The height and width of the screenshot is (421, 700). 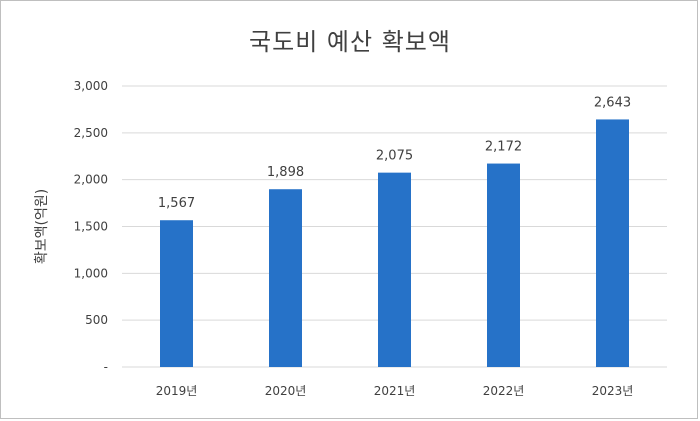 What do you see at coordinates (504, 391) in the screenshot?
I see `x-tick-label: 2022년` at bounding box center [504, 391].